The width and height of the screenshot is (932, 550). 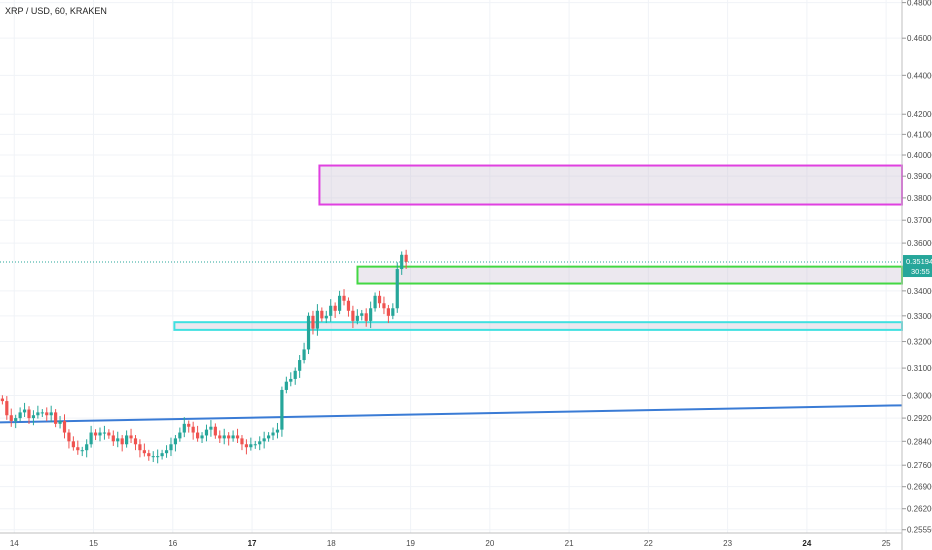 What do you see at coordinates (252, 543) in the screenshot?
I see `time-tick-label: 17` at bounding box center [252, 543].